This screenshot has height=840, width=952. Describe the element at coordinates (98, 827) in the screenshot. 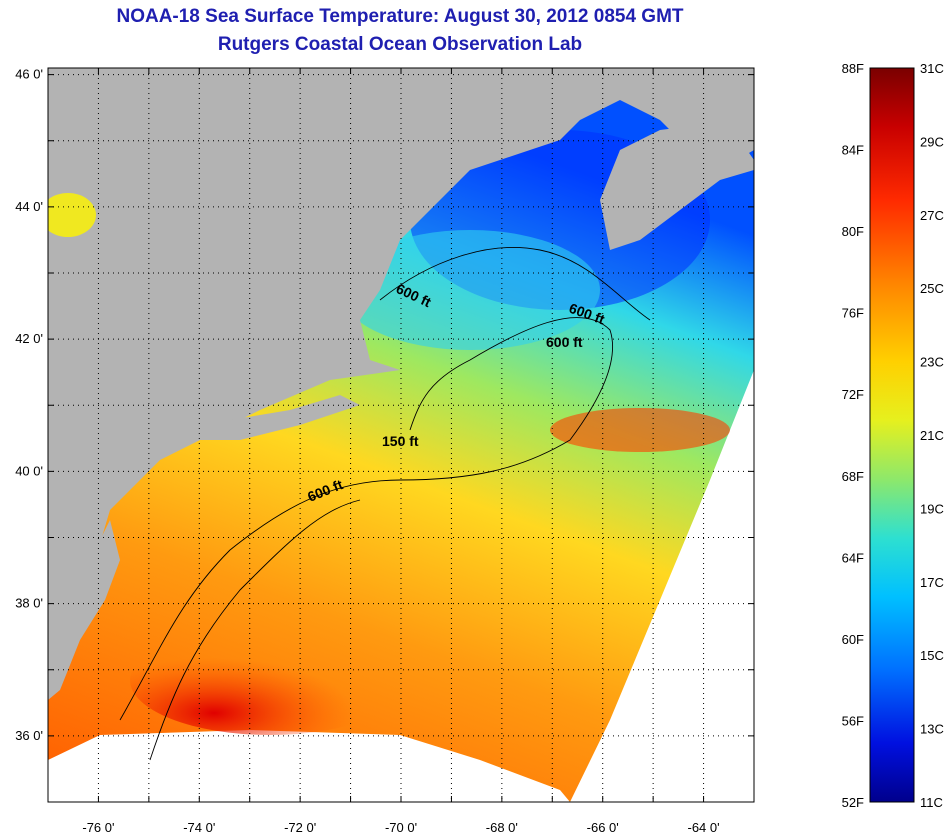

I see `lon-tick-label: -76 0'` at that location.